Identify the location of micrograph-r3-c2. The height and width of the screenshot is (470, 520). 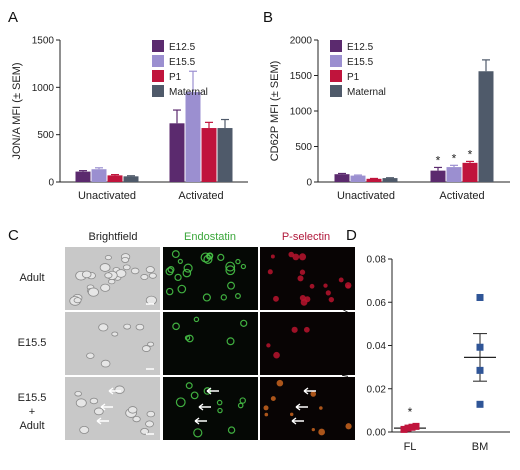
(210, 408).